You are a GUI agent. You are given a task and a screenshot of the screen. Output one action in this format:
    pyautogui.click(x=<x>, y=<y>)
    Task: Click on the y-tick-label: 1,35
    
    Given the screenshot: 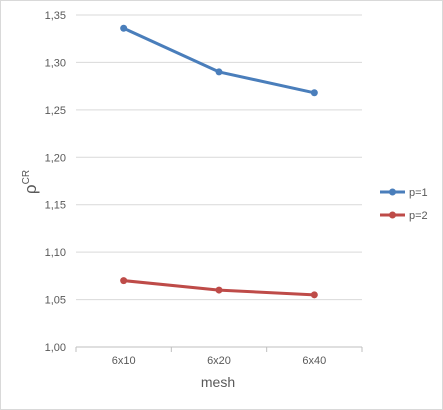 What is the action you would take?
    pyautogui.click(x=55, y=16)
    